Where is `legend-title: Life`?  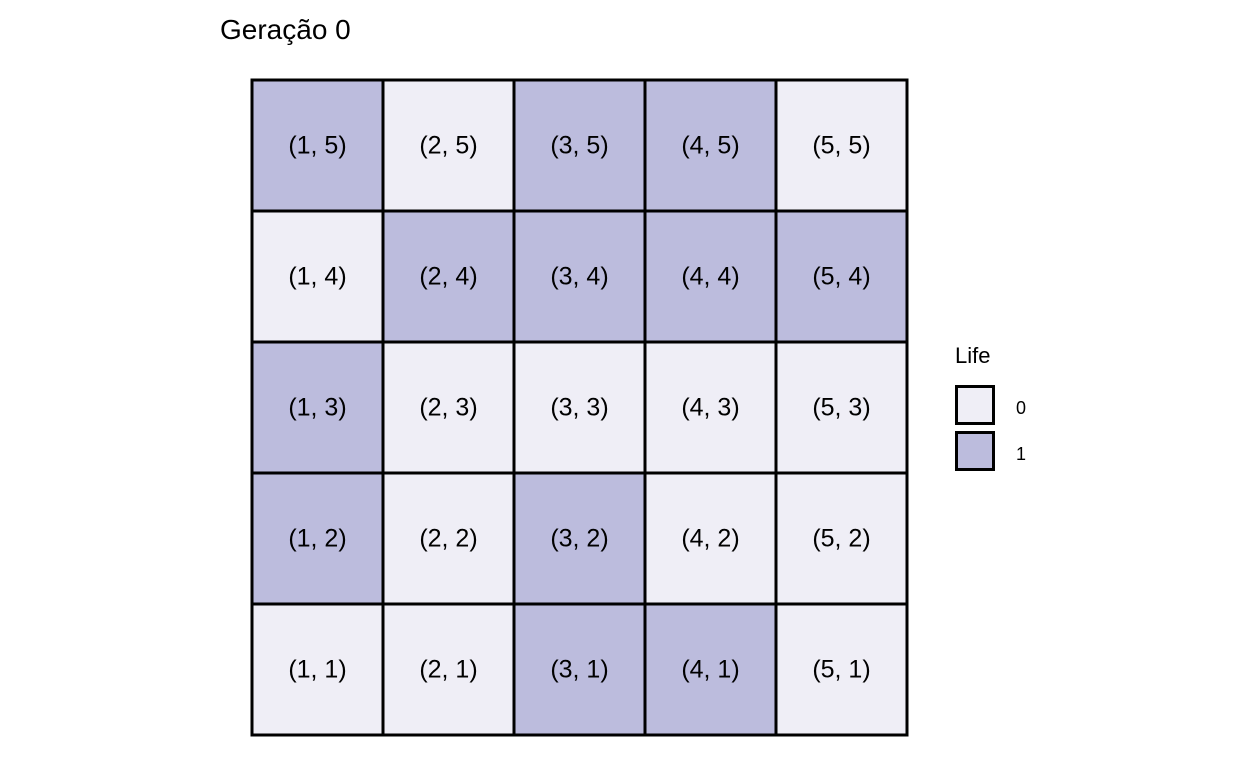 legend-title: Life is located at coordinates (973, 355).